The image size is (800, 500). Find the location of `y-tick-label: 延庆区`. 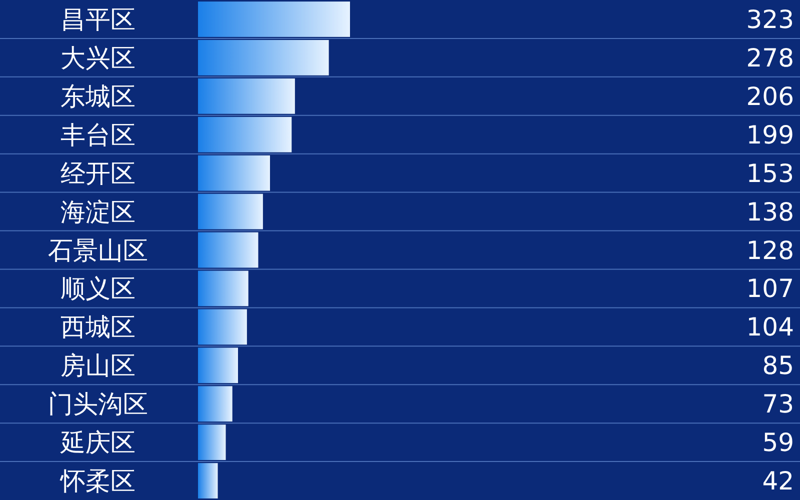

y-tick-label: 延庆区 is located at coordinates (98, 443).